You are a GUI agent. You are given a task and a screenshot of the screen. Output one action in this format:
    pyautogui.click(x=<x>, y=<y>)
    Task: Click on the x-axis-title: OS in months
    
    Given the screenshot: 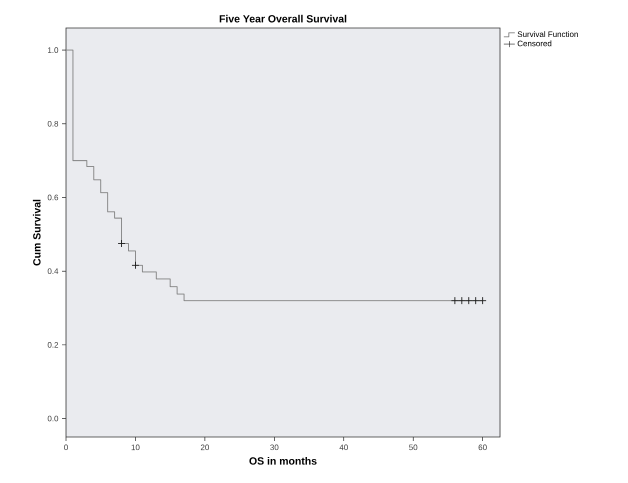 What is the action you would take?
    pyautogui.click(x=283, y=460)
    